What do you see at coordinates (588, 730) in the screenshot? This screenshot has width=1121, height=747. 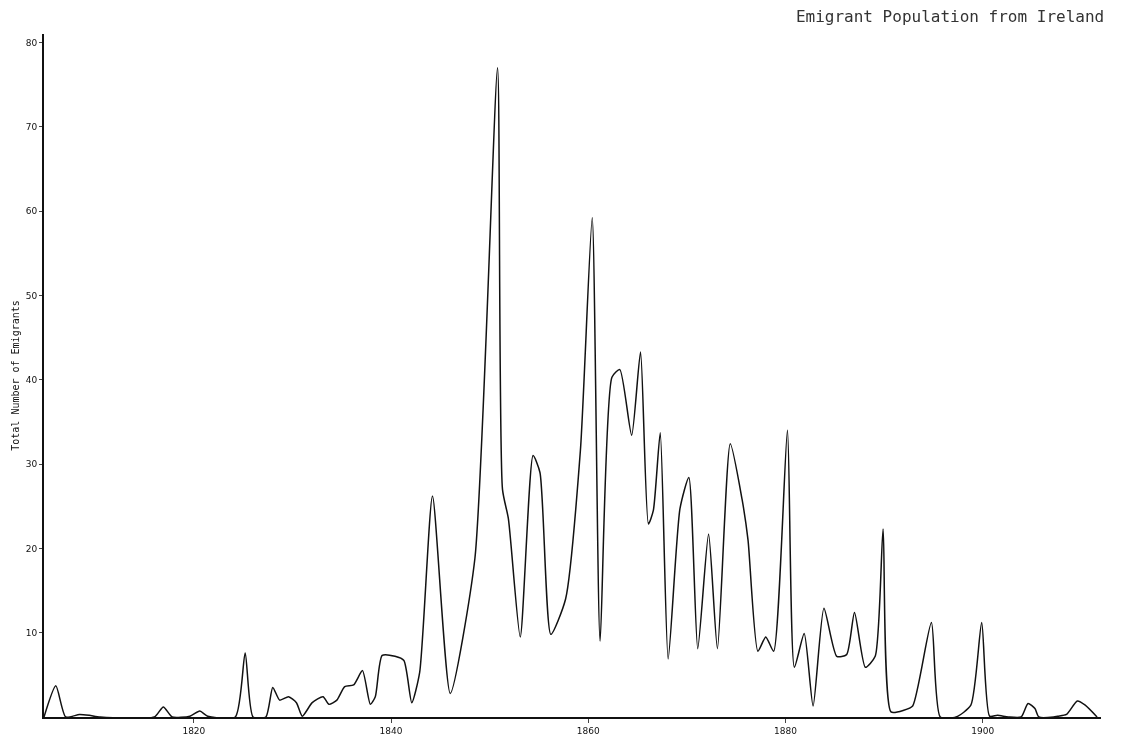 I see `x-tick-label: 1860` at bounding box center [588, 730].